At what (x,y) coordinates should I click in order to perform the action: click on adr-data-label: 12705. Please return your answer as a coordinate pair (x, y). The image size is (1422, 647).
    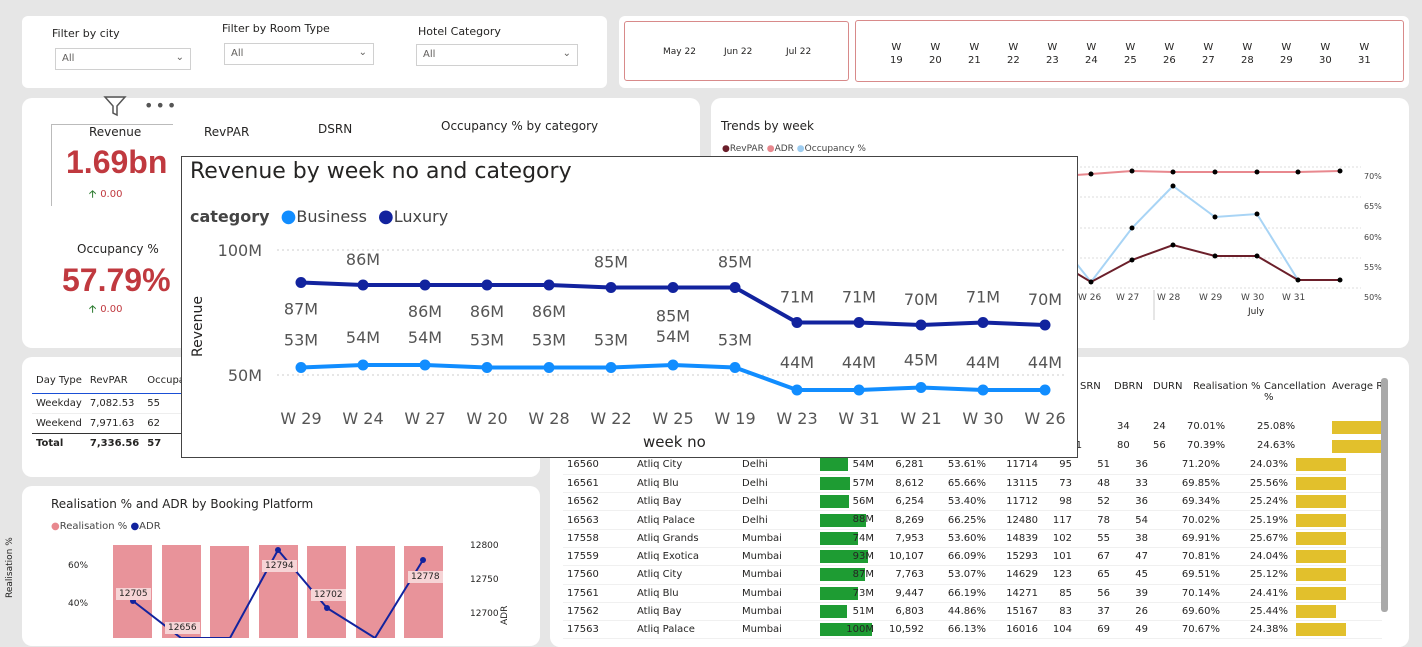
    Looking at the image, I should click on (133, 594).